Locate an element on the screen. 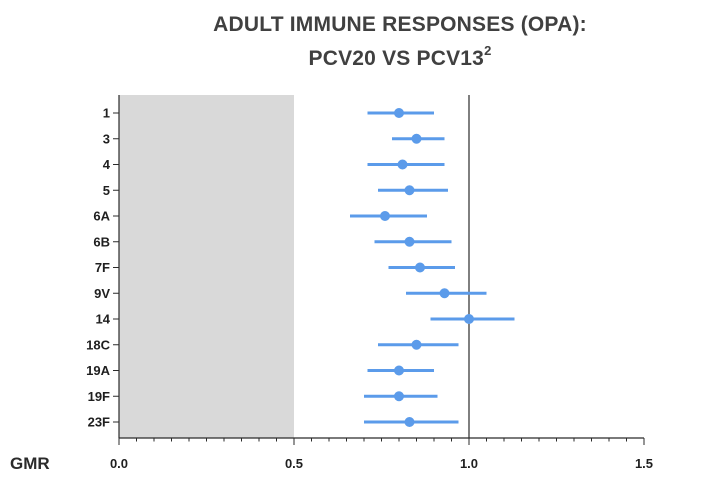 The height and width of the screenshot is (479, 716). x-tick-label: 0.5 is located at coordinates (294, 463).